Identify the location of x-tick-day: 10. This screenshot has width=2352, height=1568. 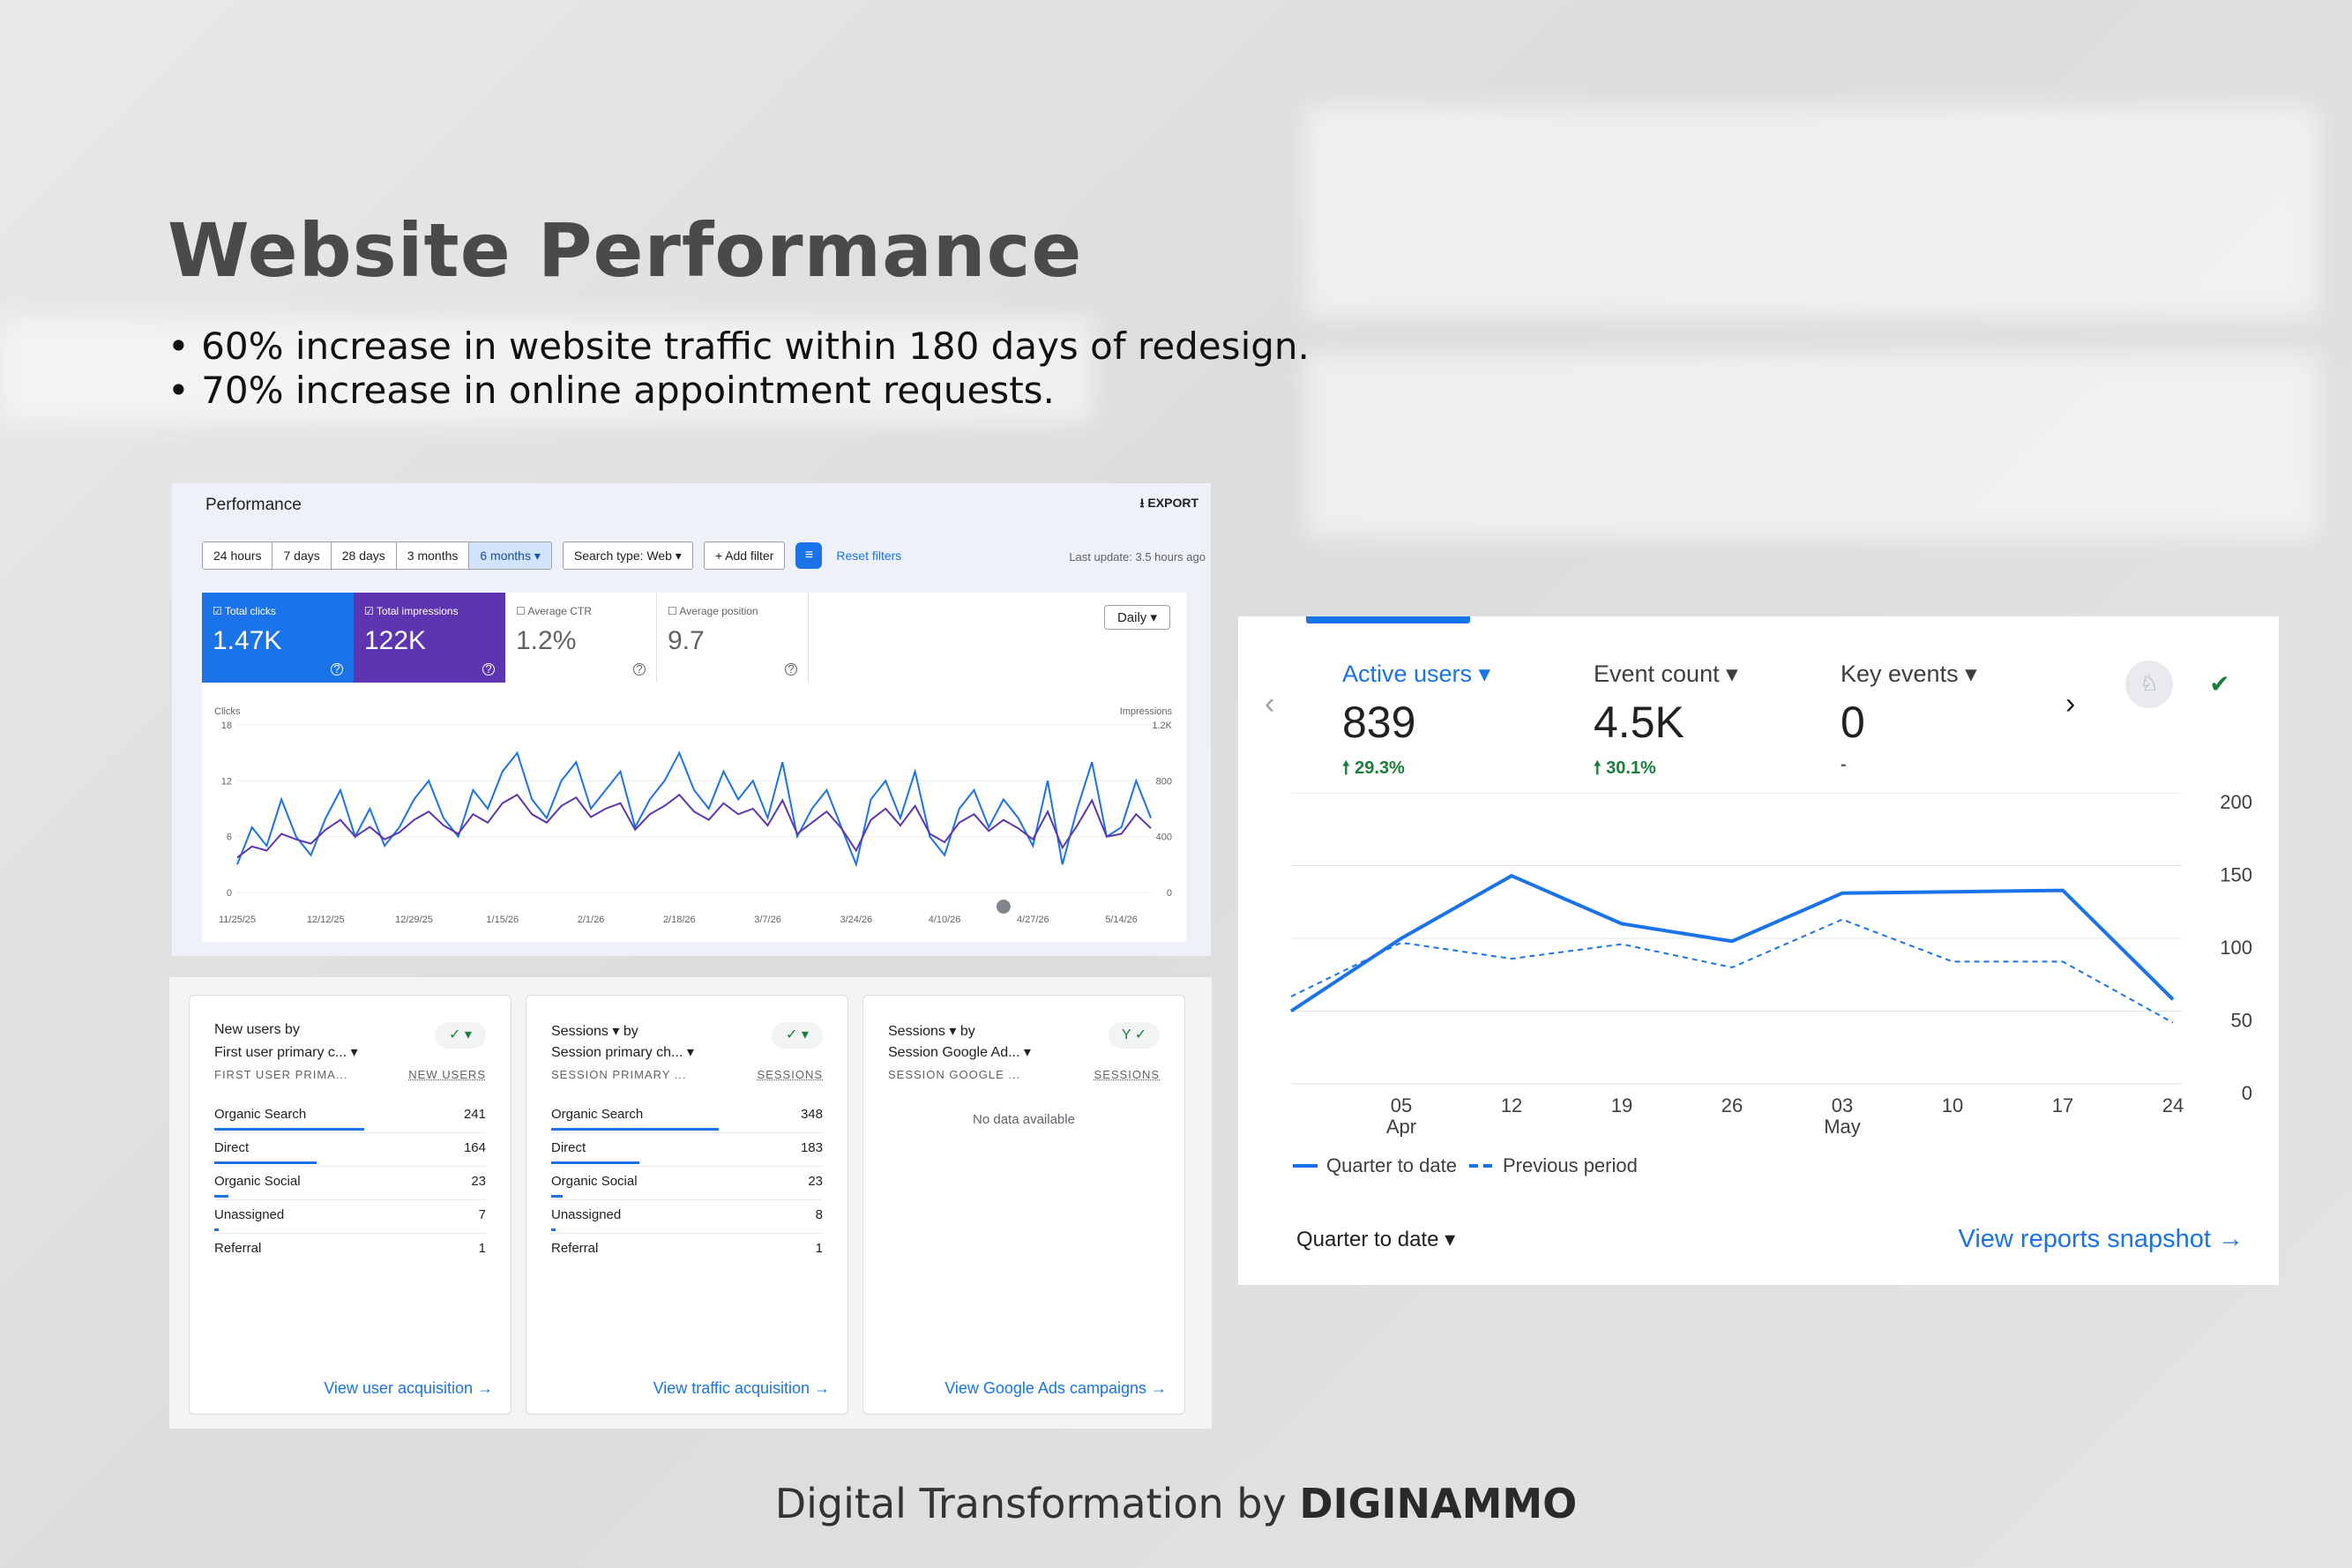
(1952, 1105).